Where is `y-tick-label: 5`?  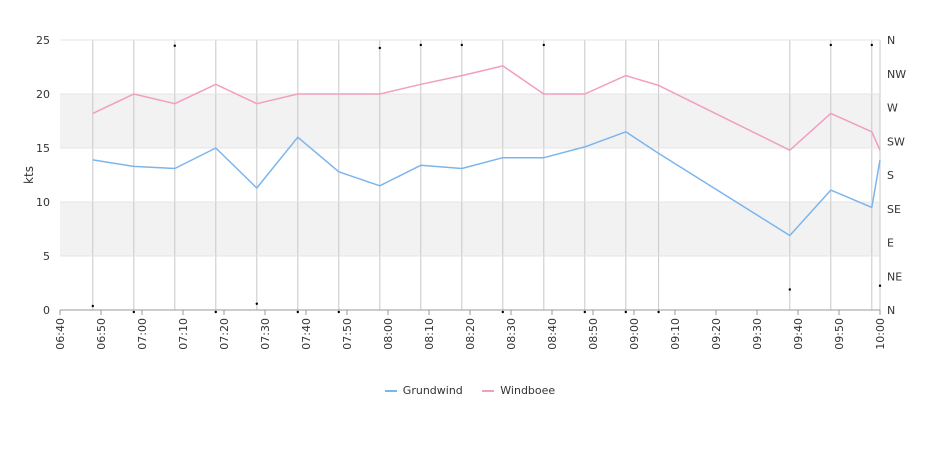 y-tick-label: 5 is located at coordinates (46, 256).